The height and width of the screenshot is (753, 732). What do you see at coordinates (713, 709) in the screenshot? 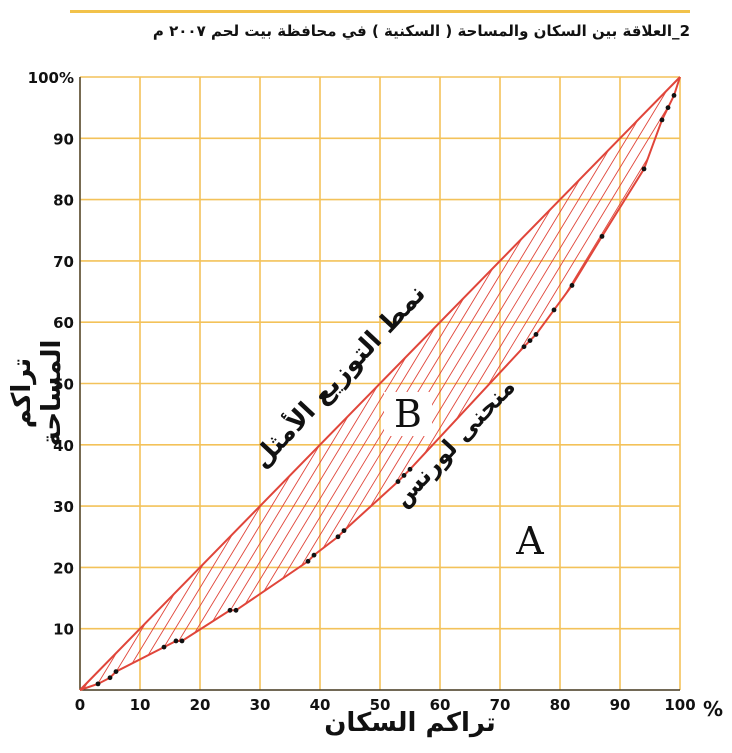
I see `x-unit-label: %` at bounding box center [713, 709].